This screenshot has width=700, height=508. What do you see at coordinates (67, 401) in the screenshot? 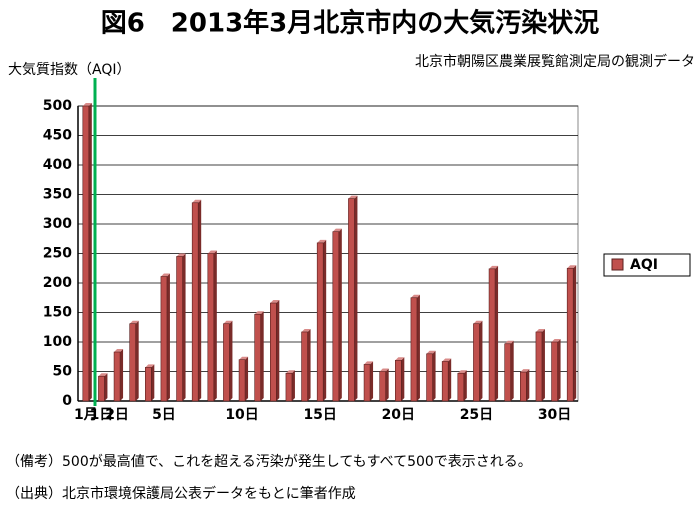
I see `y-tick-label: 0` at bounding box center [67, 401].